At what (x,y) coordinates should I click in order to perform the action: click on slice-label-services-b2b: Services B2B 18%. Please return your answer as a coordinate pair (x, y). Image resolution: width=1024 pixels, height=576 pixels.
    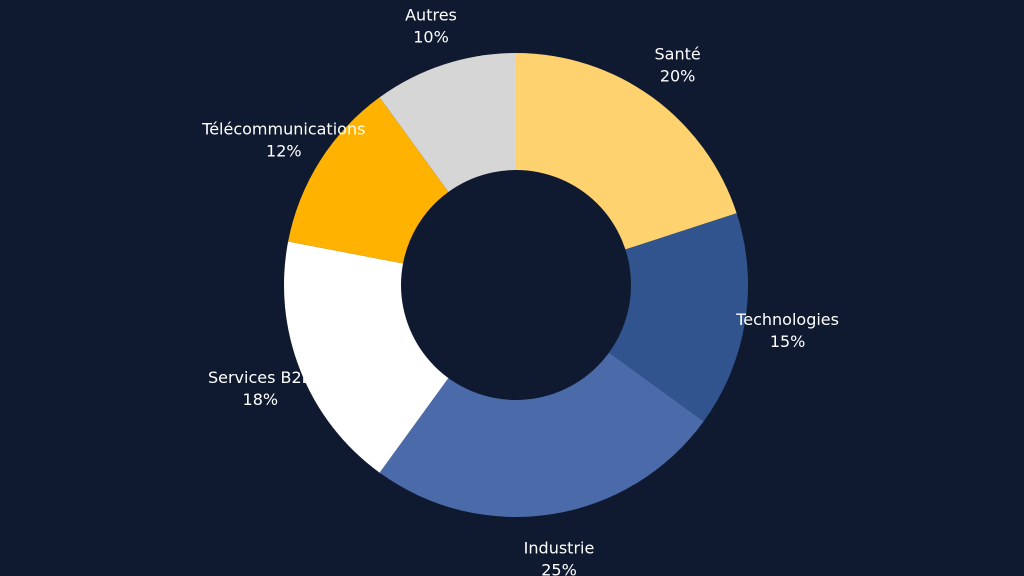
    Looking at the image, I should click on (260, 388).